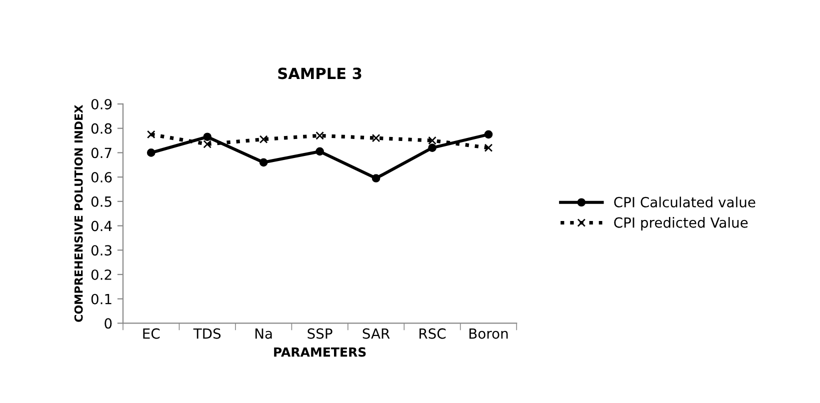 Image resolution: width=820 pixels, height=403 pixels. Describe the element at coordinates (108, 323) in the screenshot. I see `y-tick-label: 0` at that location.